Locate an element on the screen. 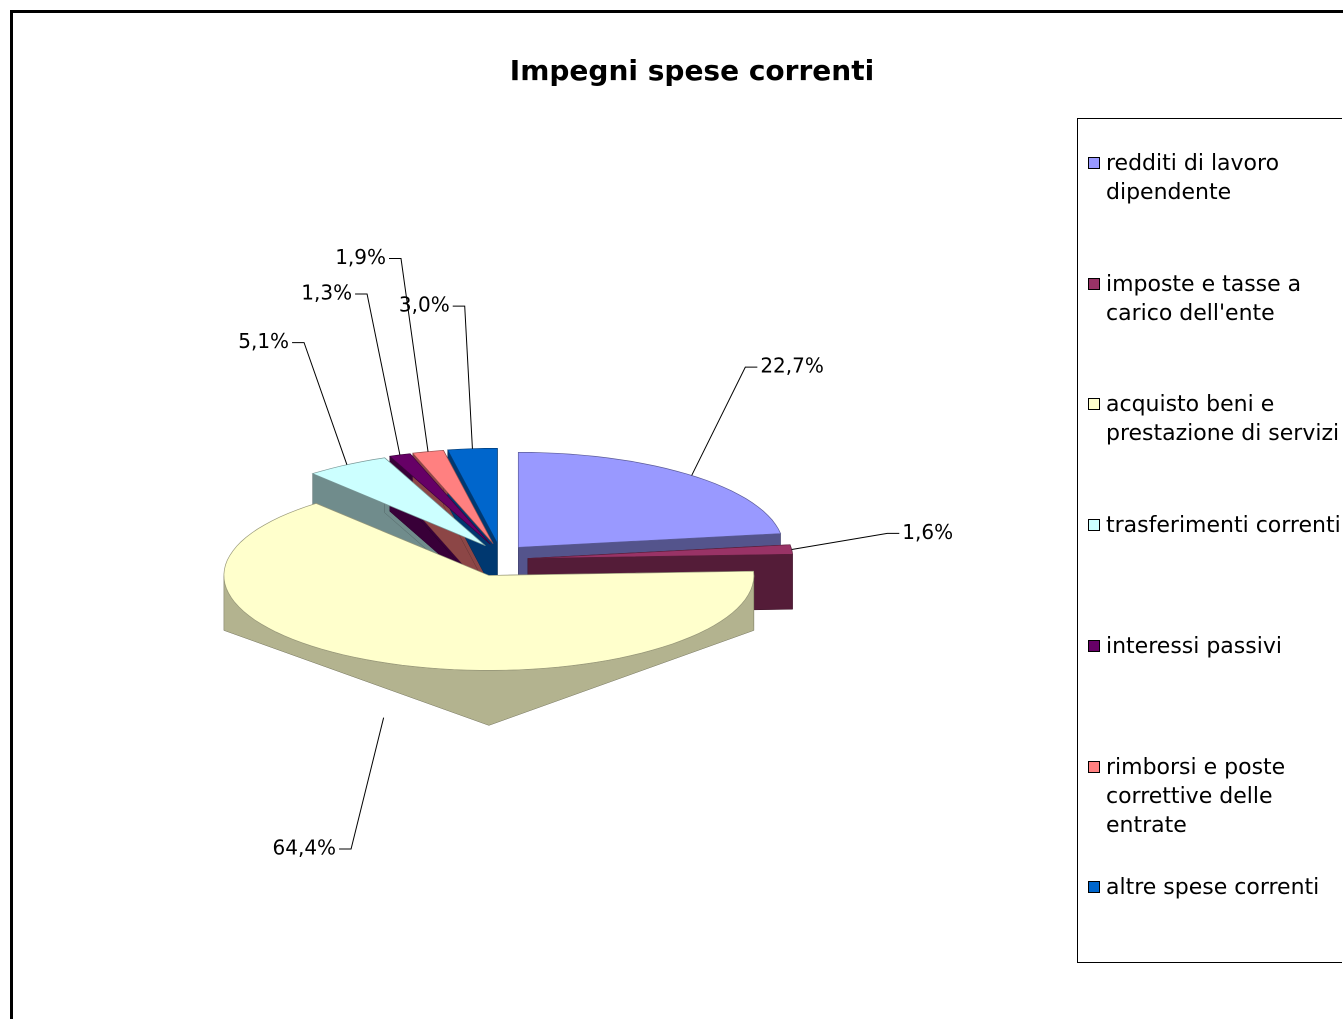 This screenshot has height=1019, width=1343. legend-item: imposte e tasse a carico dell'ente is located at coordinates (1213, 299).